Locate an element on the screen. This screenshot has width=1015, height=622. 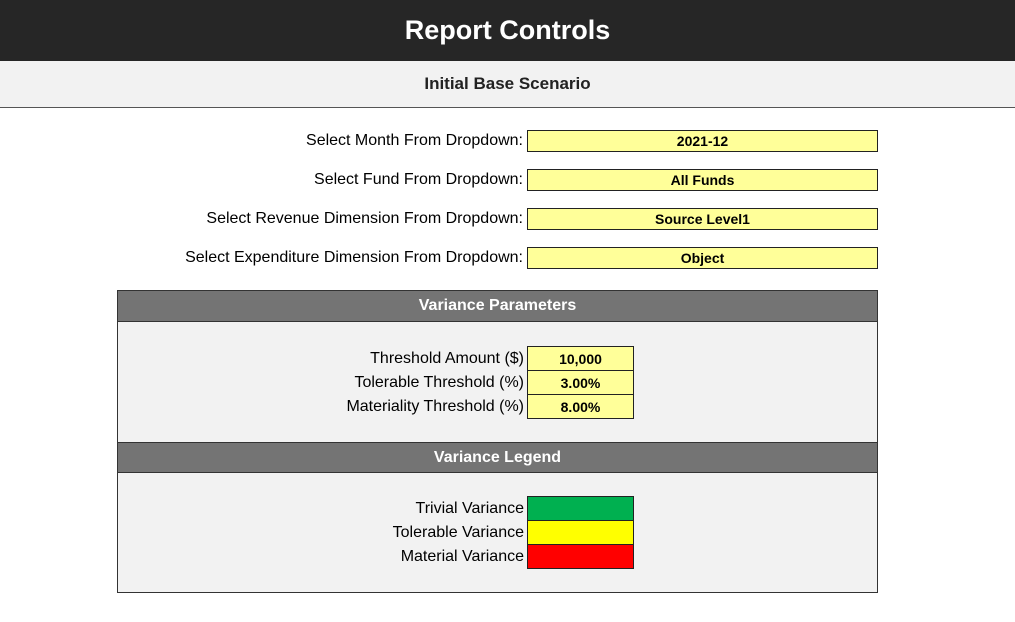
dropdown: All Funds is located at coordinates (702, 180).